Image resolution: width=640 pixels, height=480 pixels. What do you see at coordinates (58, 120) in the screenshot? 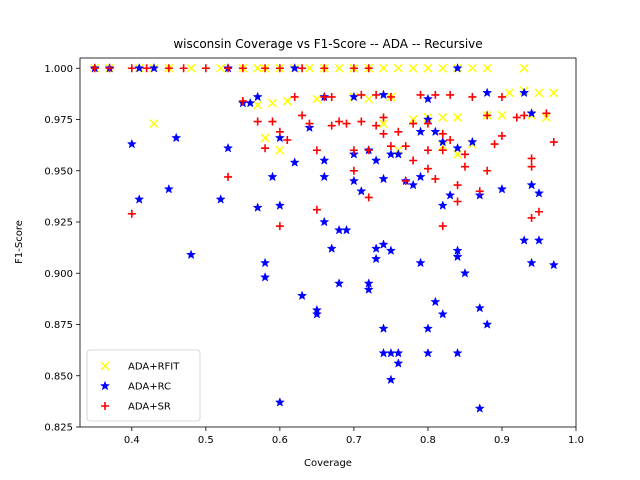
I see `y-tick-label: 0.975` at bounding box center [58, 120].